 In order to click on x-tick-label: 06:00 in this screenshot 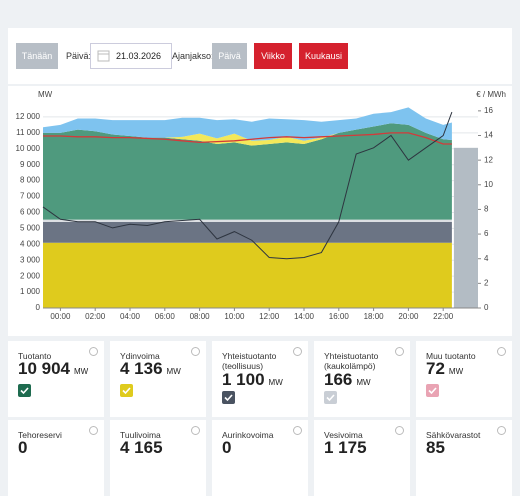, I will do `click(165, 316)`.